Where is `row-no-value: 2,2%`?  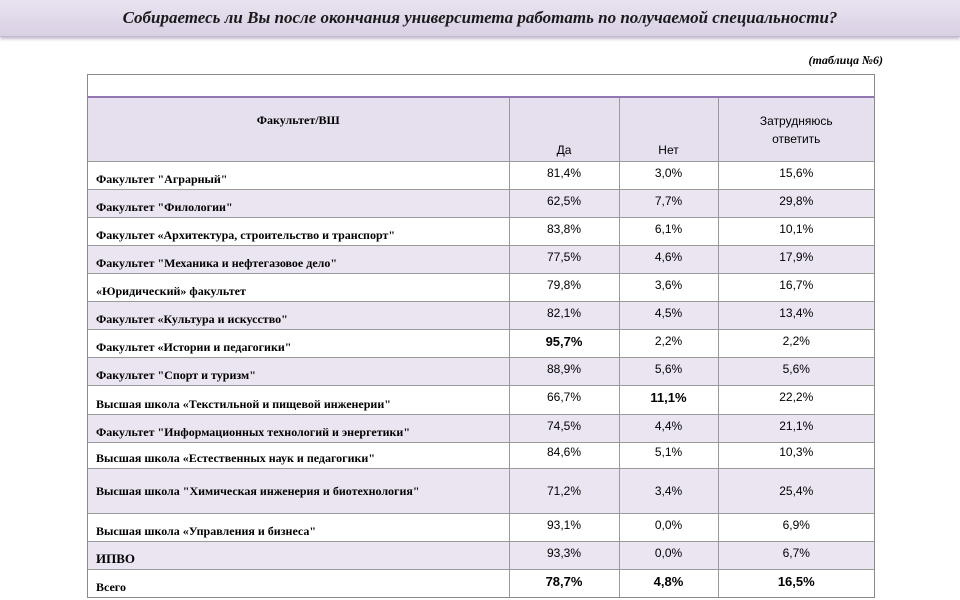
row-no-value: 2,2% is located at coordinates (669, 343).